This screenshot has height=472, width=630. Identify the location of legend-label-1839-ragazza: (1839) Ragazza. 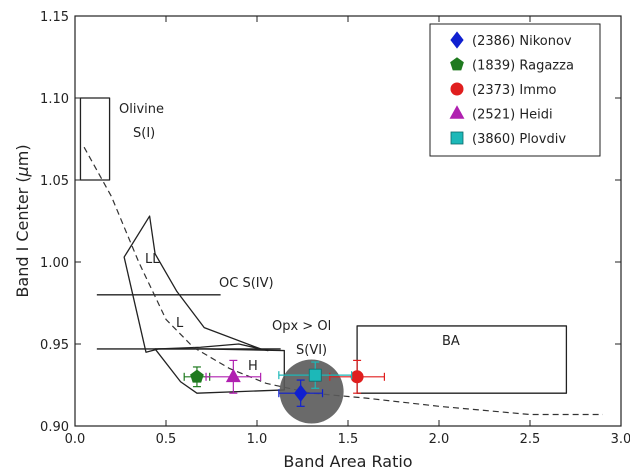
(523, 66).